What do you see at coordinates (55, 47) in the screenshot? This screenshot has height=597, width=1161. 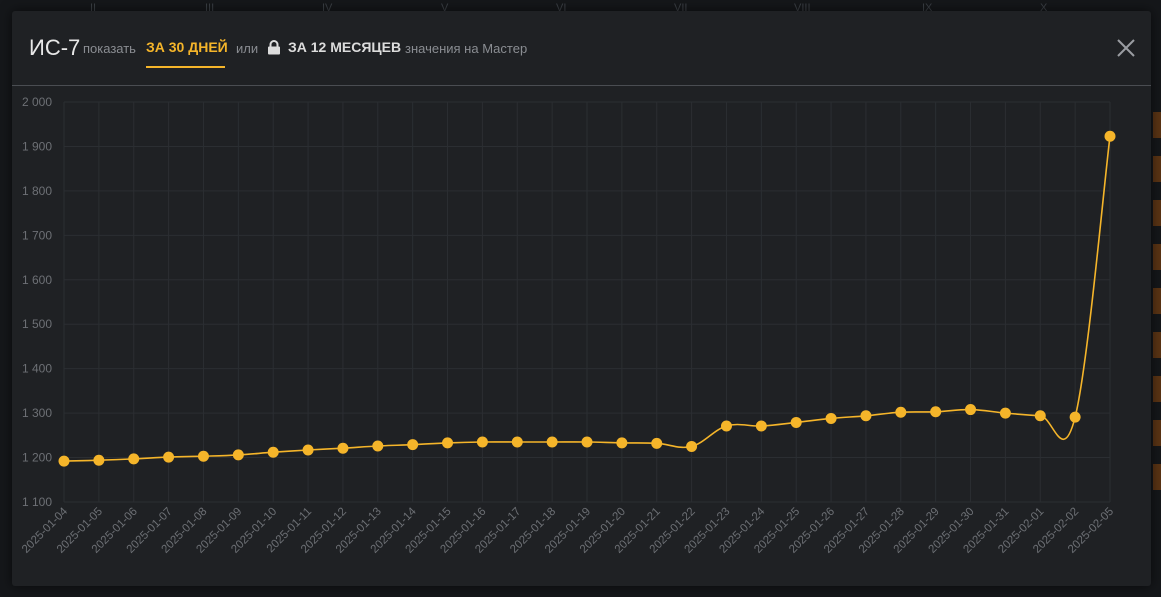 I see `vehicle-title: ИС-7` at bounding box center [55, 47].